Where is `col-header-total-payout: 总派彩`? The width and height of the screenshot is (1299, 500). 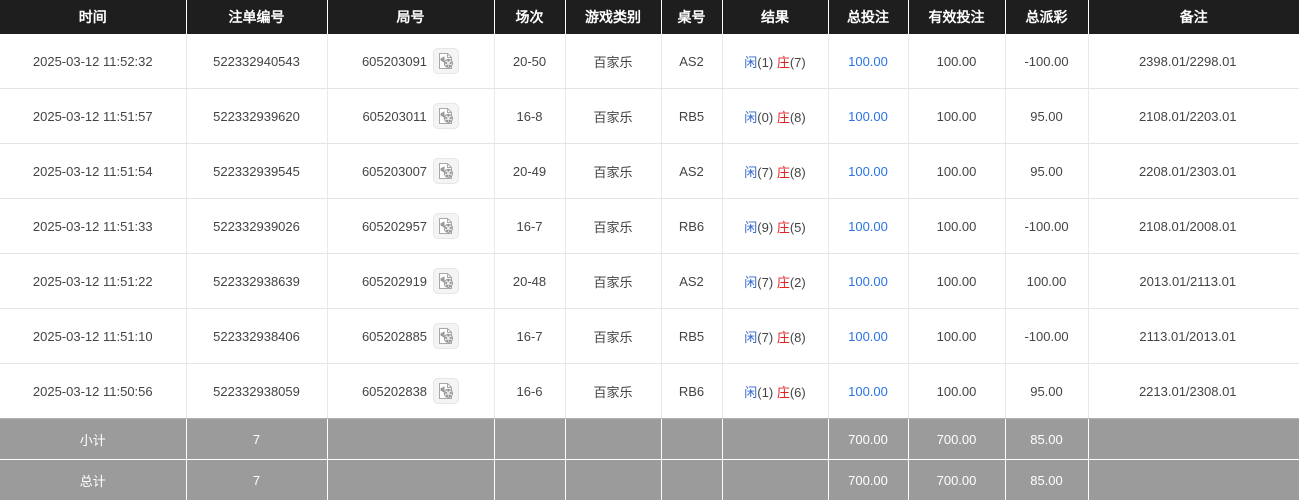 col-header-total-payout: 总派彩 is located at coordinates (1046, 17).